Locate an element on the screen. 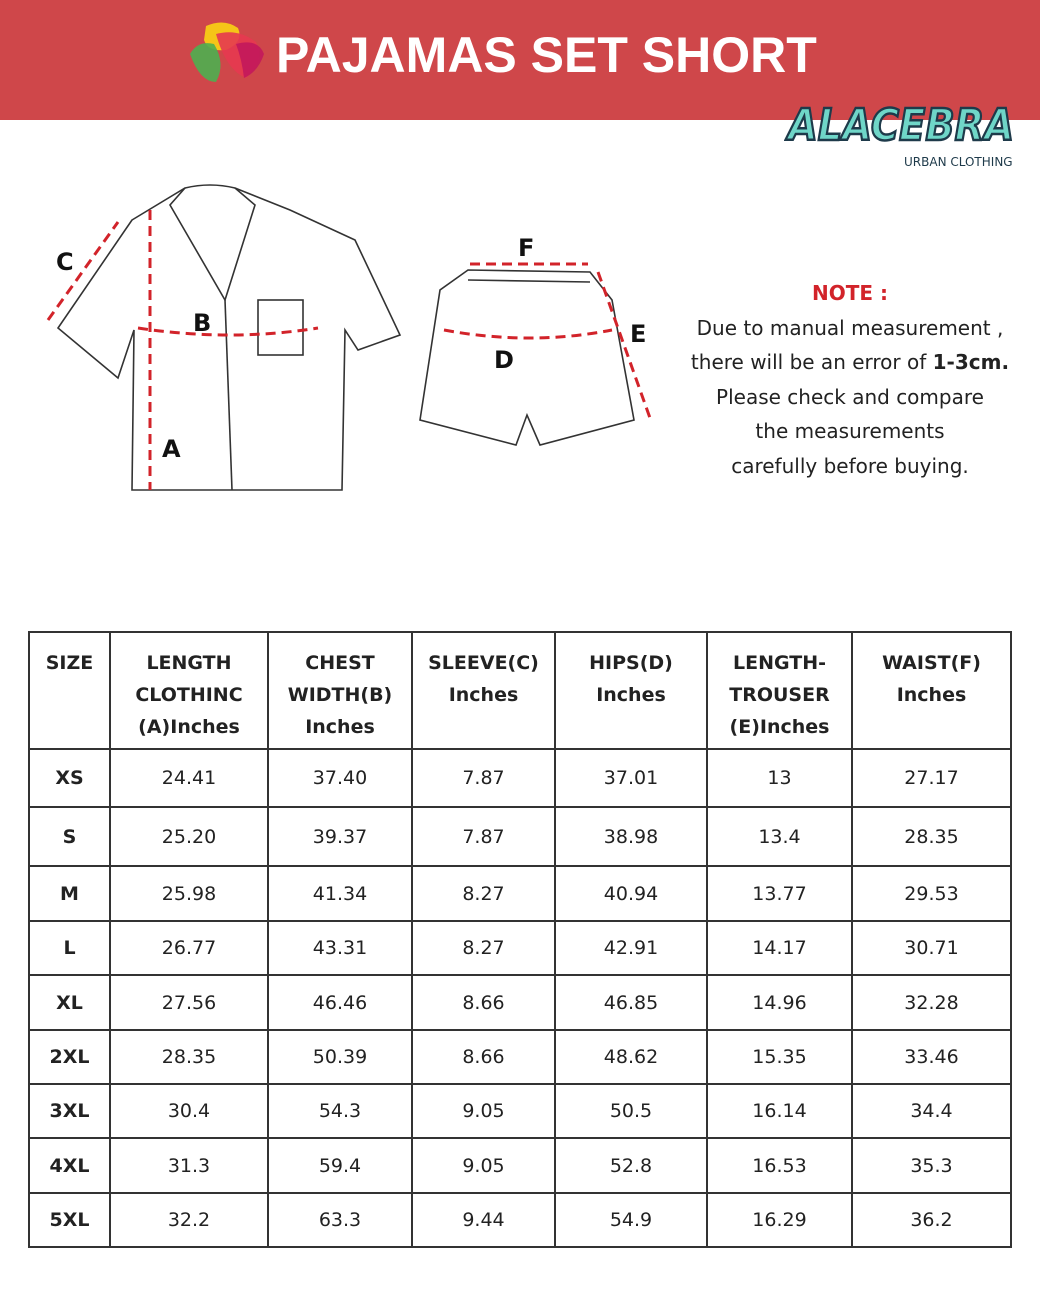  note-line: the measurements is located at coordinates (850, 431).